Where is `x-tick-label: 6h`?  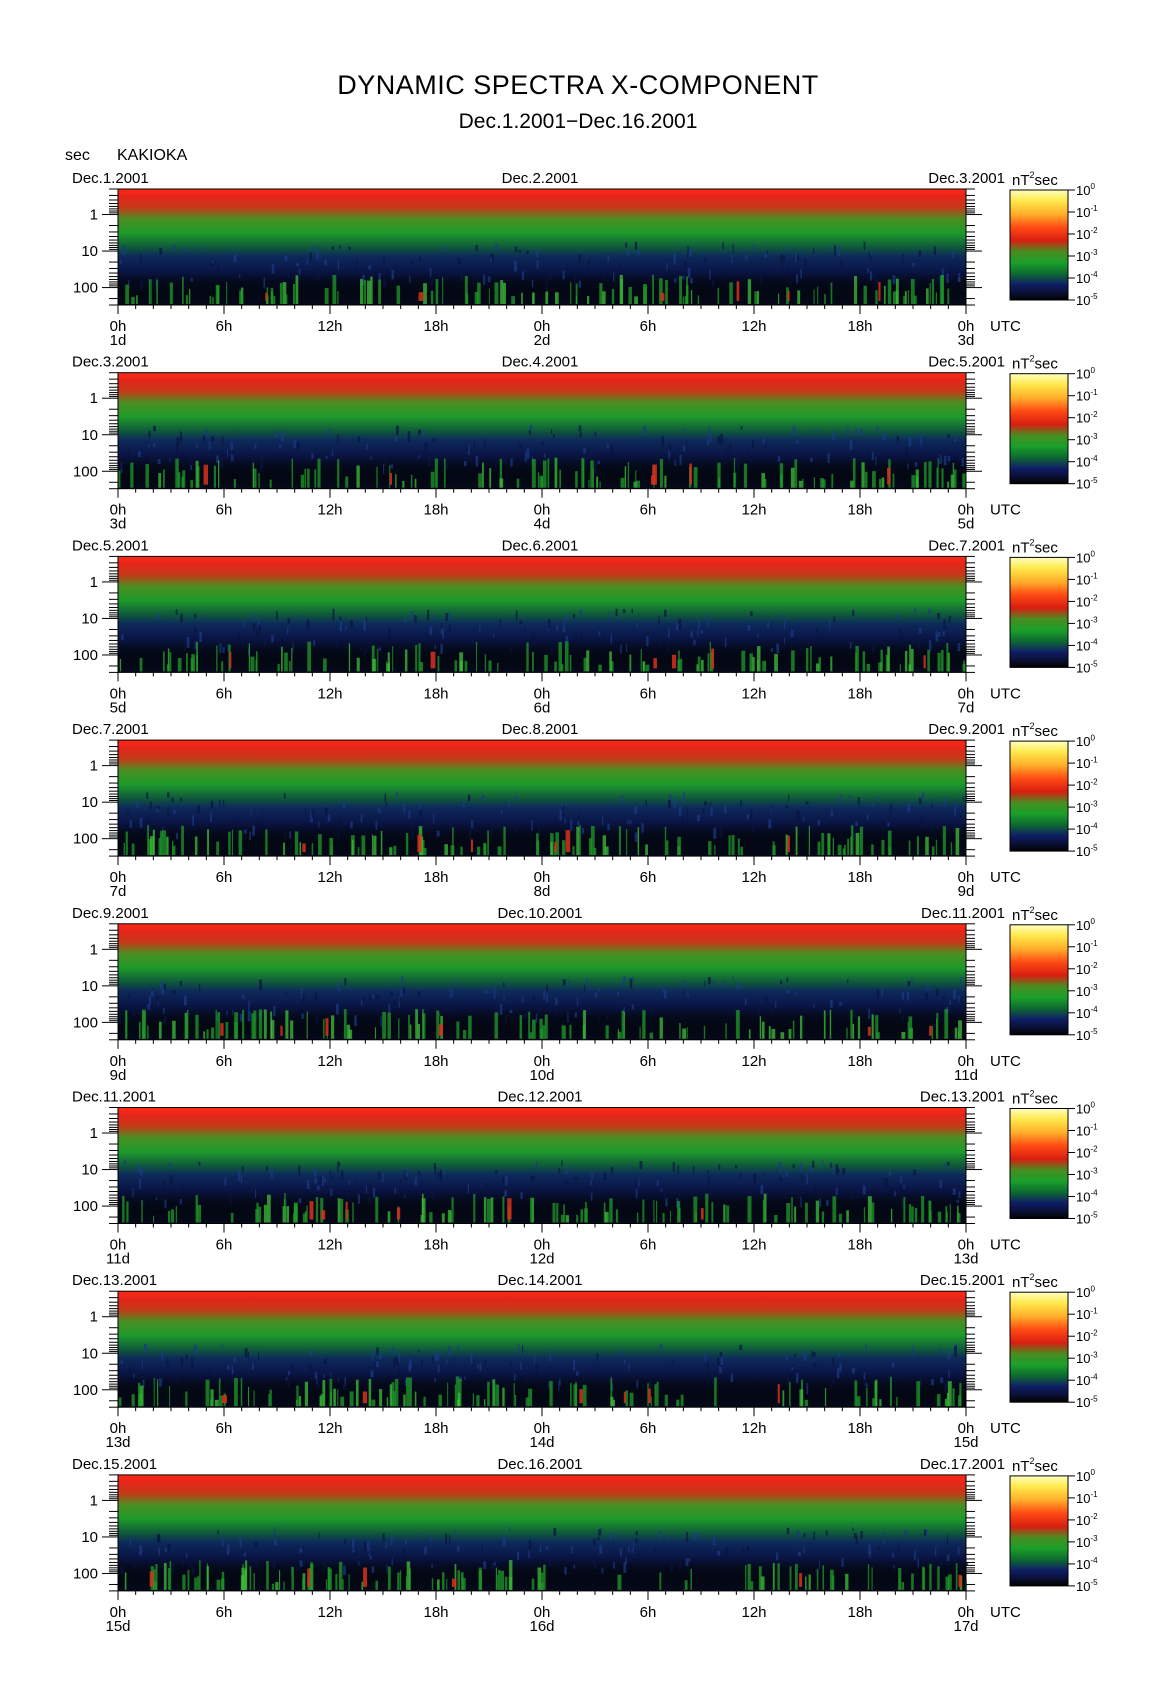
x-tick-label: 6h is located at coordinates (648, 1612).